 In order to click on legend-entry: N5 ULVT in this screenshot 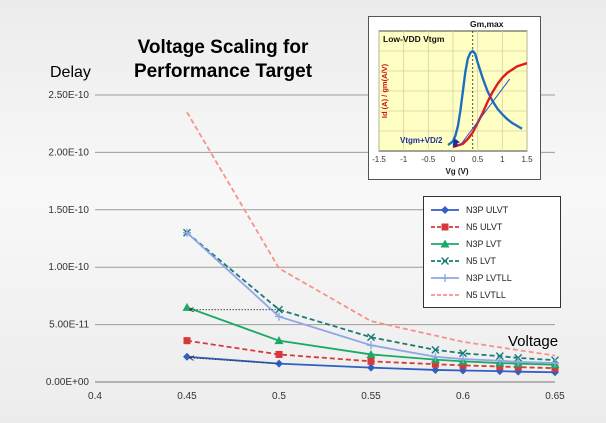, I will do `click(492, 226)`.